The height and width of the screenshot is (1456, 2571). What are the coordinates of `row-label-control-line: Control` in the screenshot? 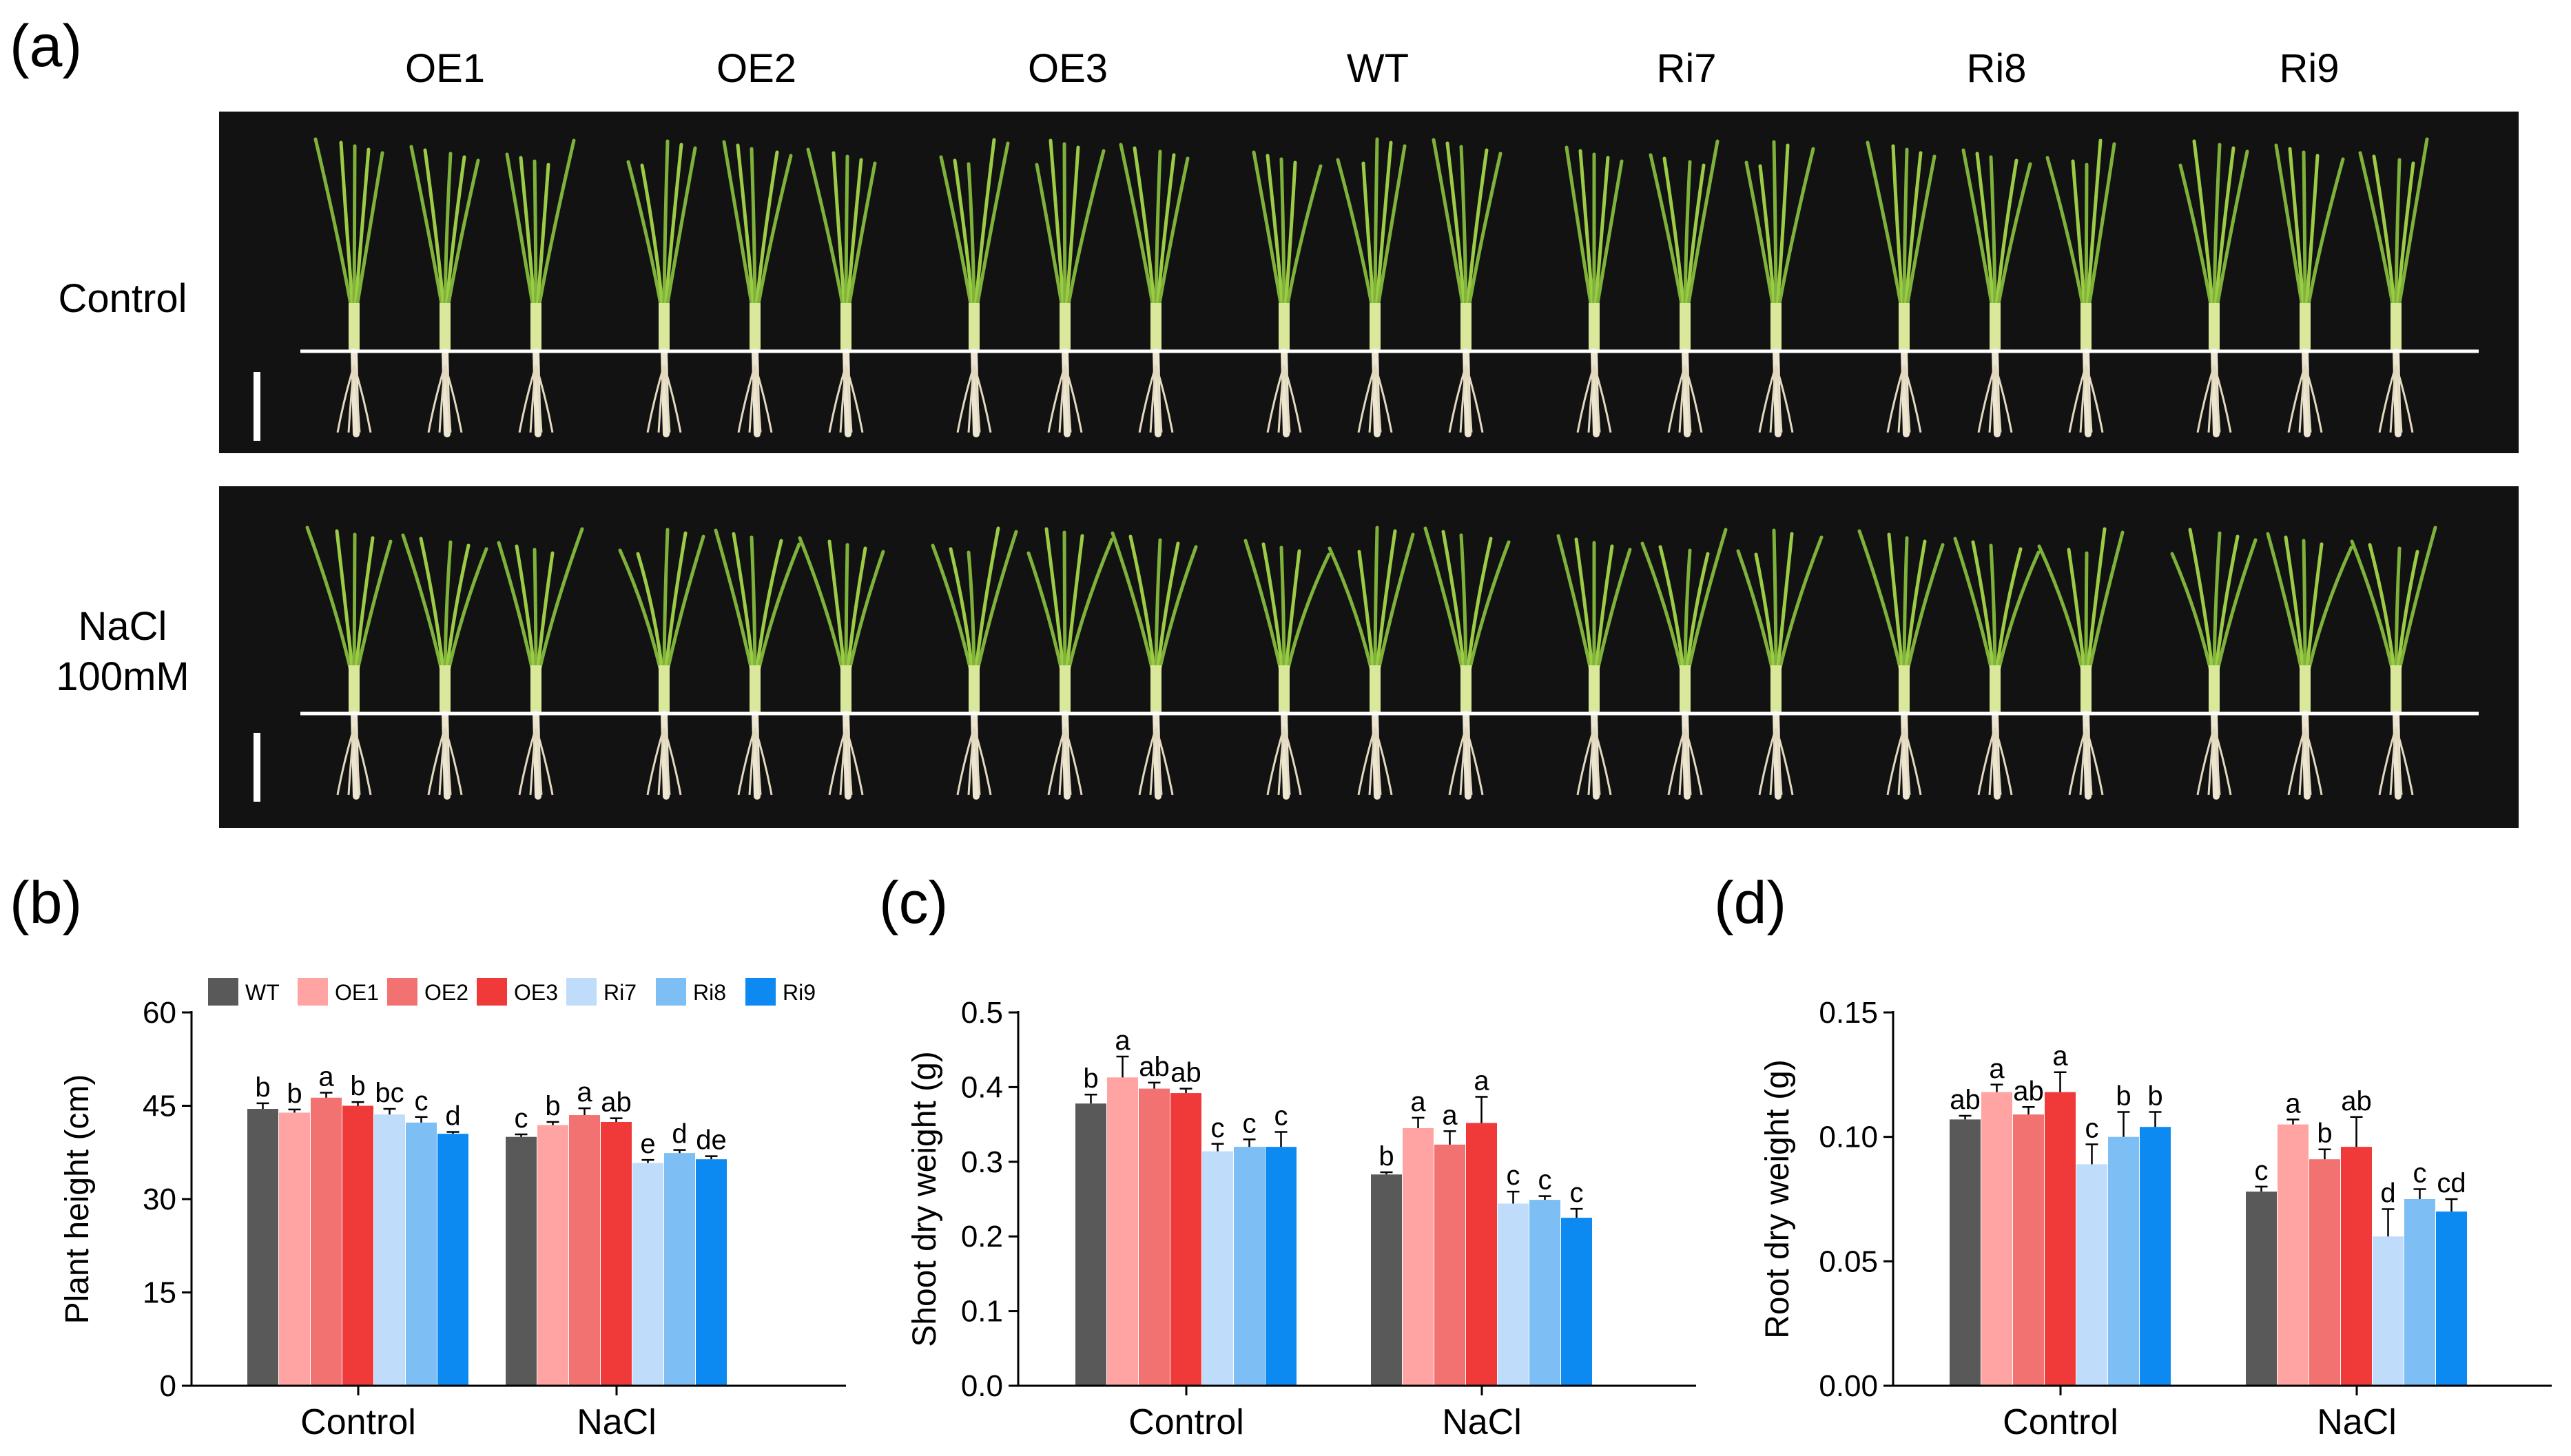 It's located at (122, 298).